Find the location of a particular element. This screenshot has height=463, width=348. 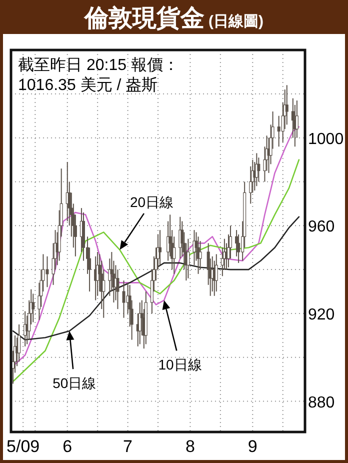

x-tick-label: 7 is located at coordinates (128, 446).